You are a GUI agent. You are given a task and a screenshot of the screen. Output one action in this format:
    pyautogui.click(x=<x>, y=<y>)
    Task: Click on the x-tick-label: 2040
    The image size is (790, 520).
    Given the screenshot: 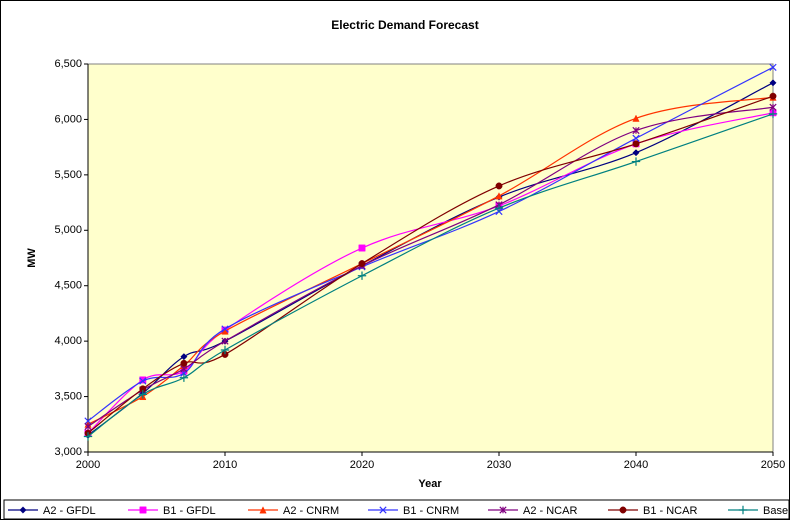 What is the action you would take?
    pyautogui.click(x=636, y=465)
    